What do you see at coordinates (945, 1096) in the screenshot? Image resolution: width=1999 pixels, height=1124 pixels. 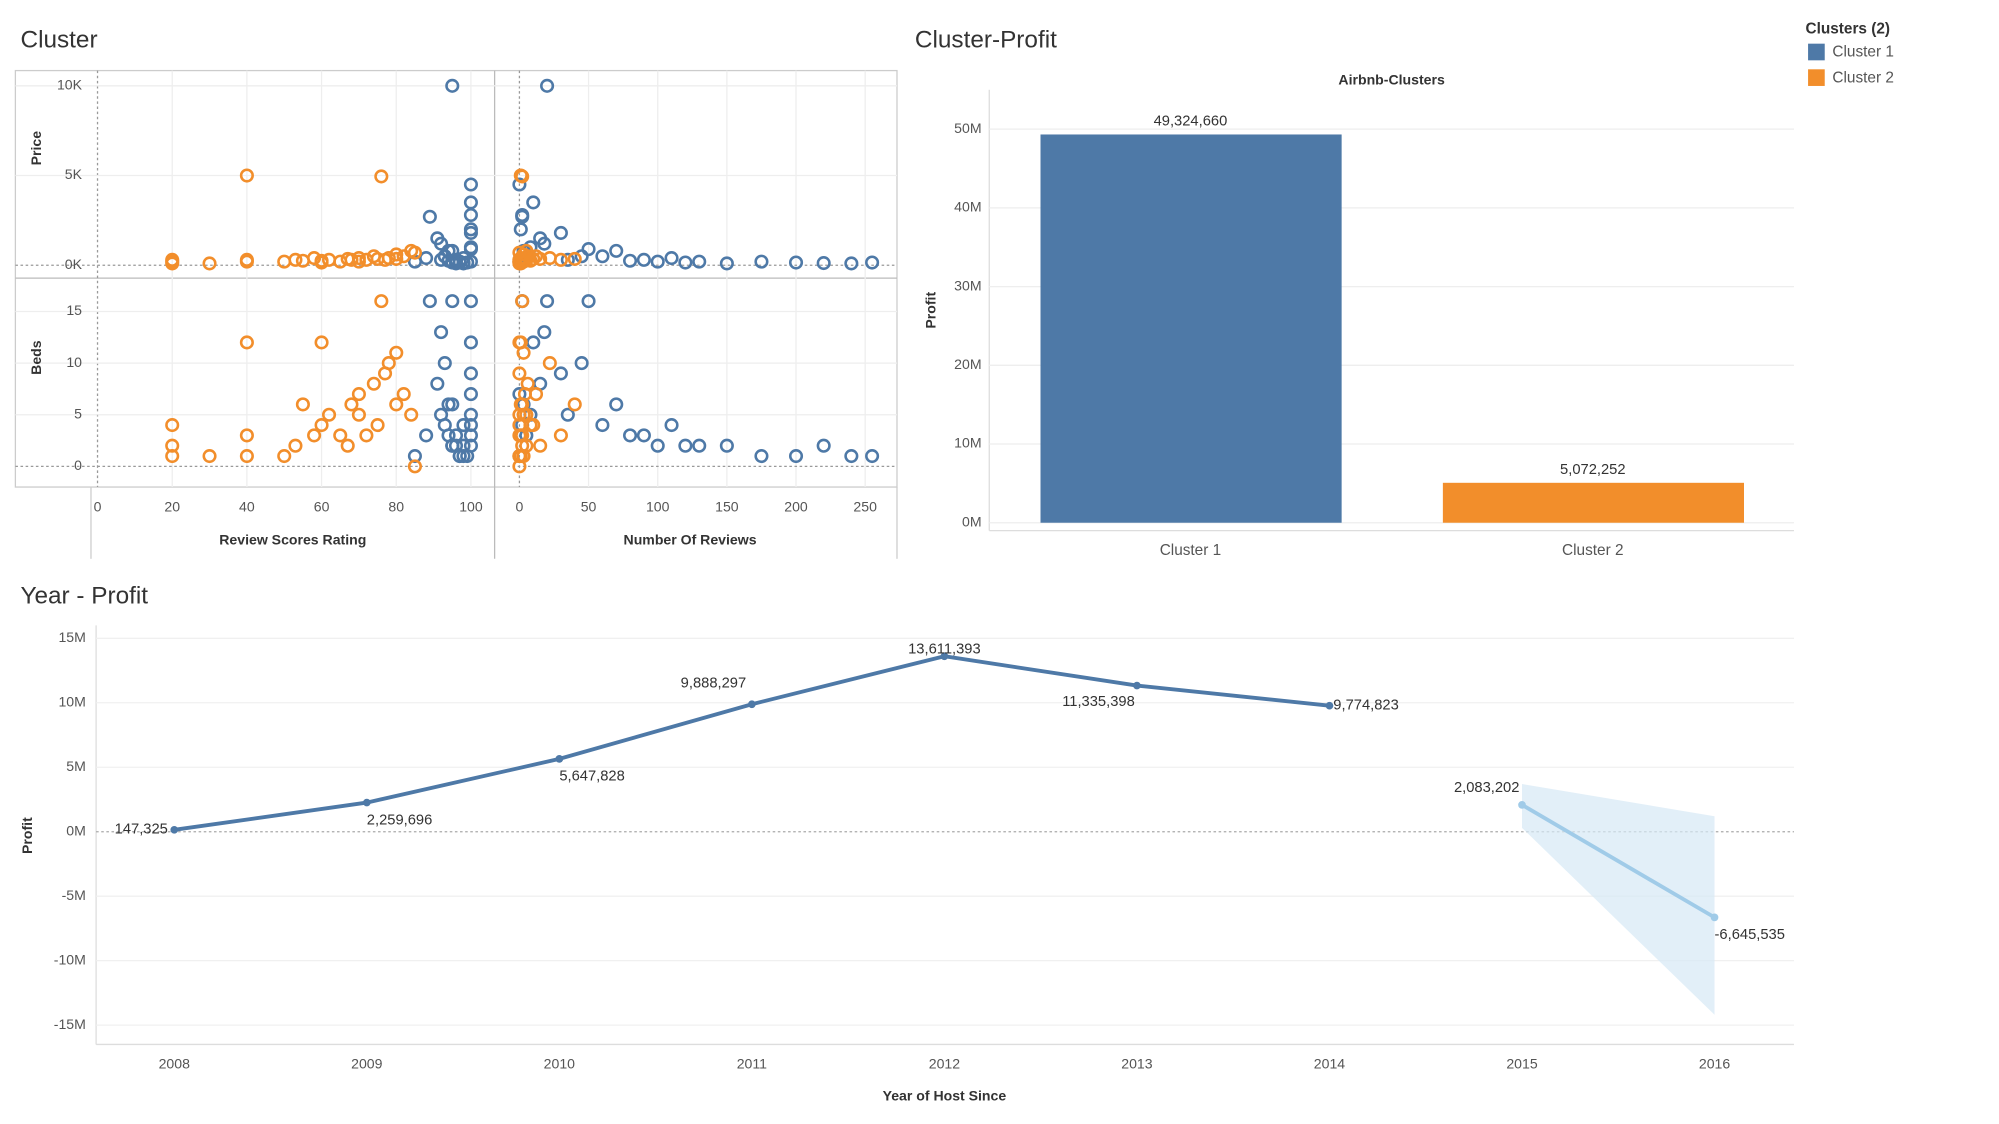 I see `x-axis-label: Year of Host Since` at bounding box center [945, 1096].